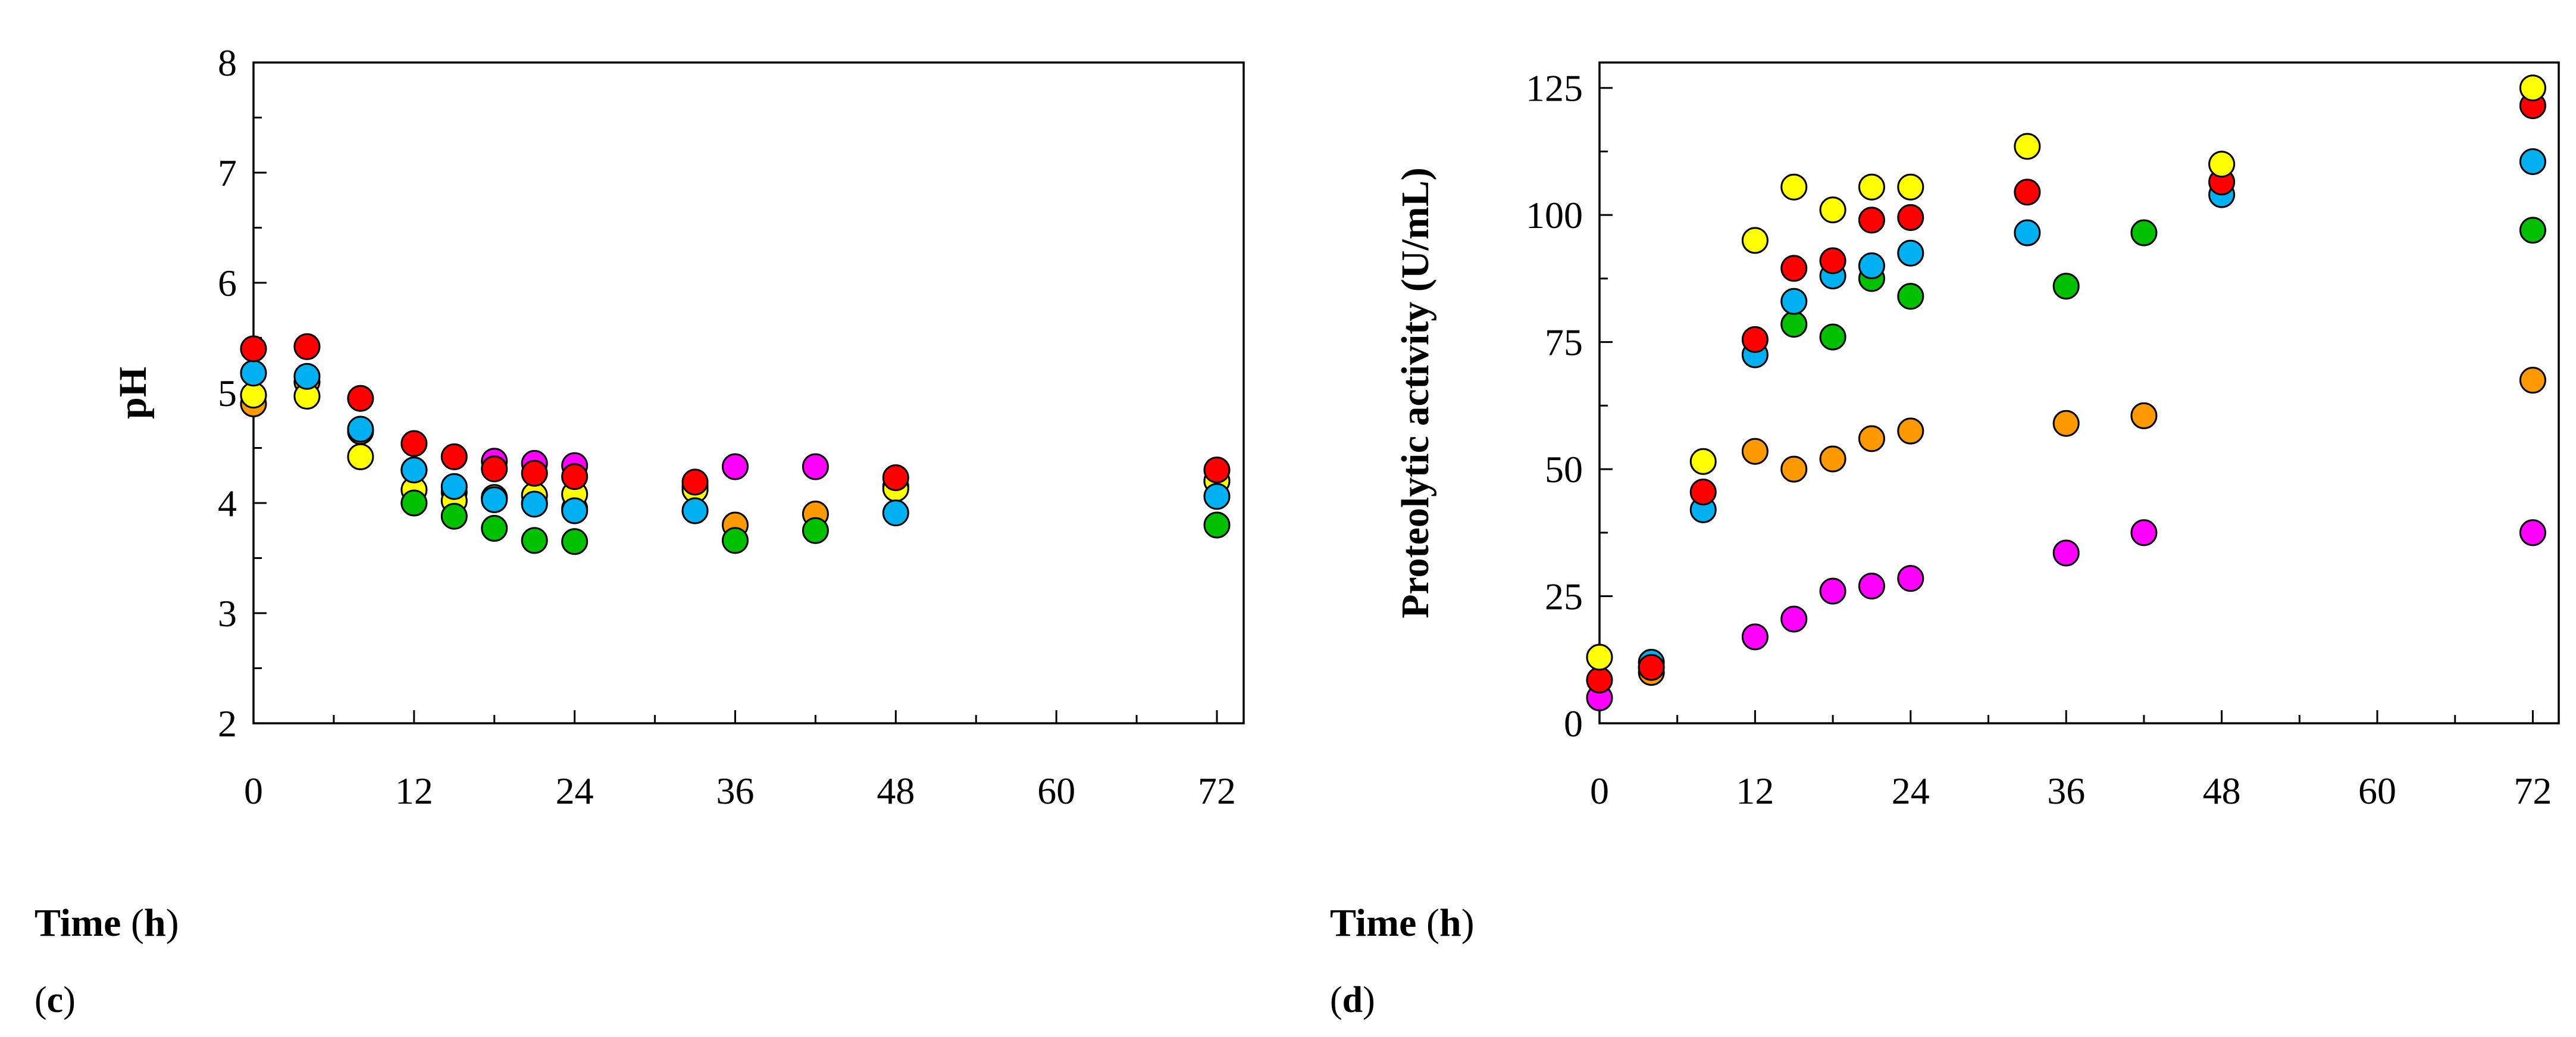 This screenshot has height=1037, width=2576. I want to click on y-tick-label: 5, so click(227, 393).